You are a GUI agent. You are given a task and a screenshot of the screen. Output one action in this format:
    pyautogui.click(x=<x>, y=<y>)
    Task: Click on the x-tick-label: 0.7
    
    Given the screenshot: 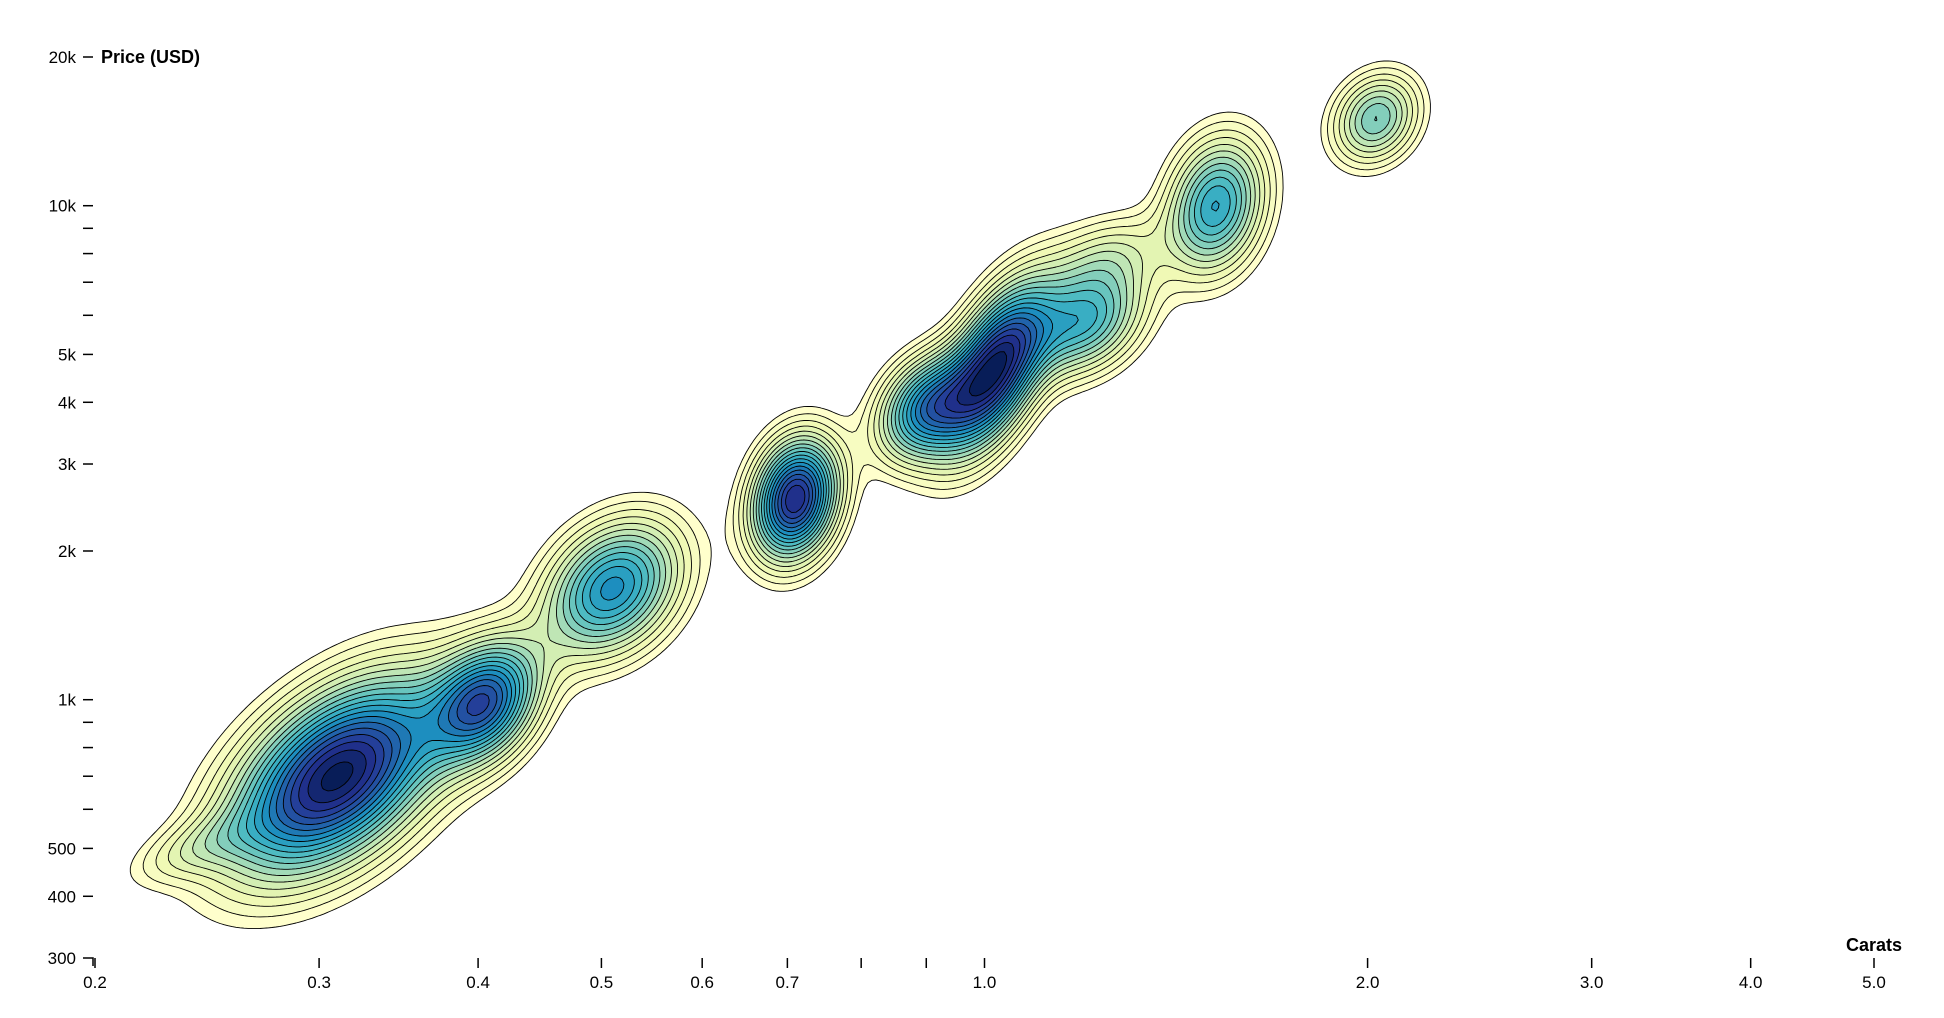 What is the action you would take?
    pyautogui.click(x=788, y=982)
    